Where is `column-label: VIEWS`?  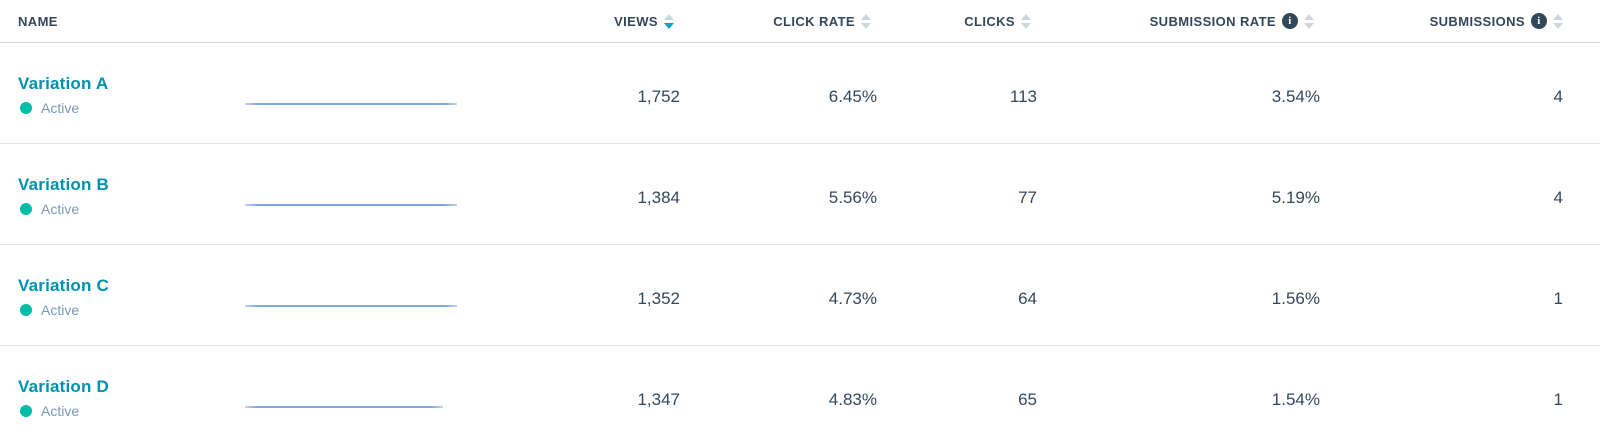 column-label: VIEWS is located at coordinates (636, 21).